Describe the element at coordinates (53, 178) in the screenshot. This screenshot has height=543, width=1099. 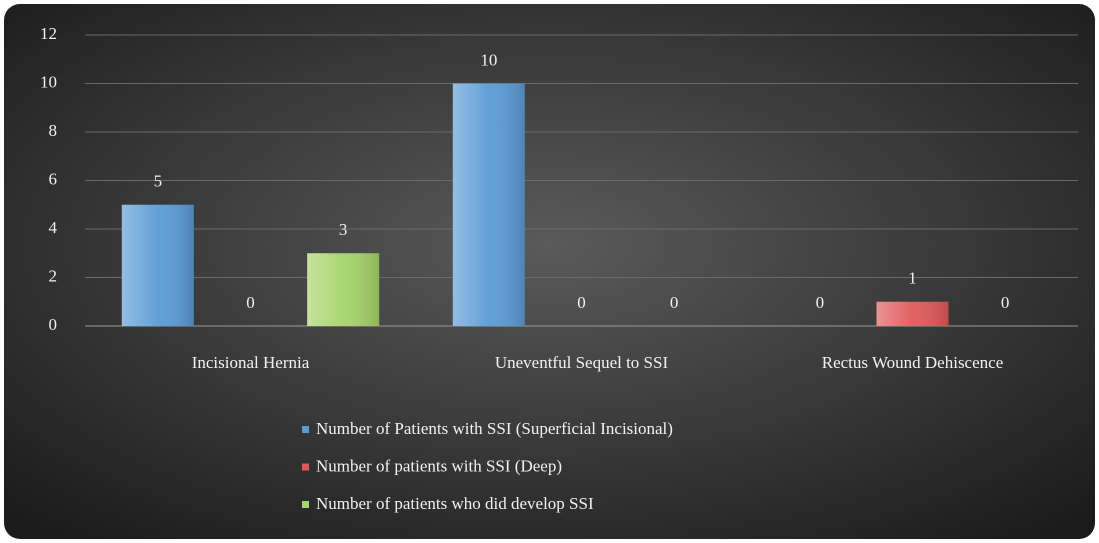
I see `y-tick-label: 6` at that location.